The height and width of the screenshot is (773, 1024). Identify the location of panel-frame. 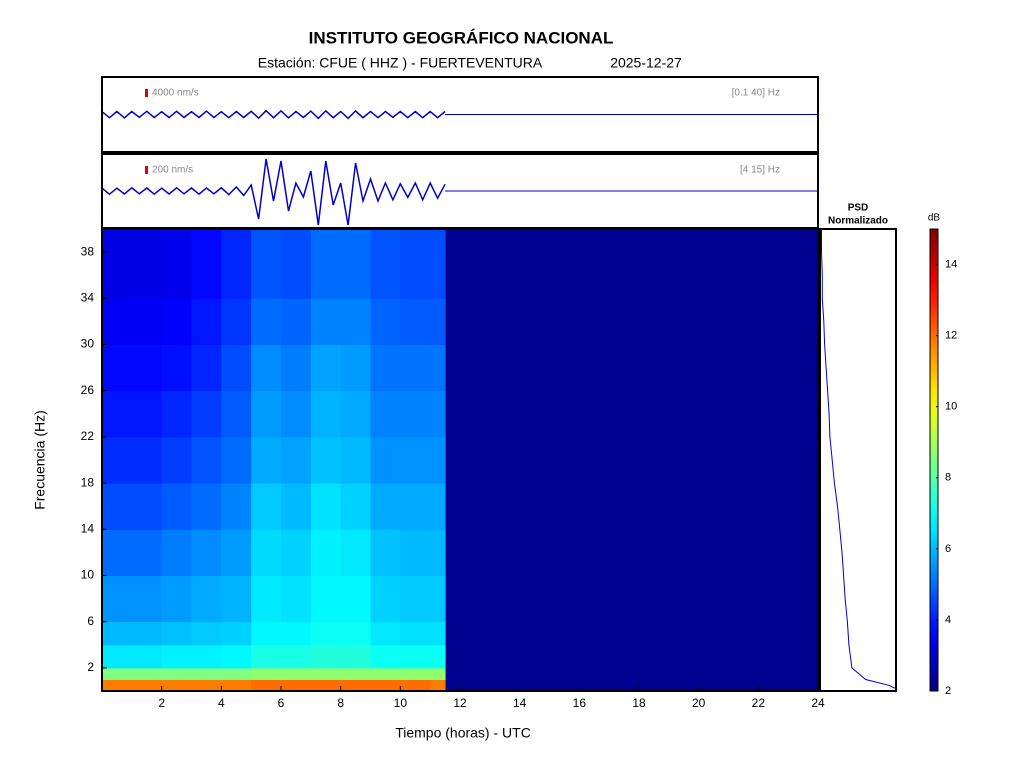
(858, 460).